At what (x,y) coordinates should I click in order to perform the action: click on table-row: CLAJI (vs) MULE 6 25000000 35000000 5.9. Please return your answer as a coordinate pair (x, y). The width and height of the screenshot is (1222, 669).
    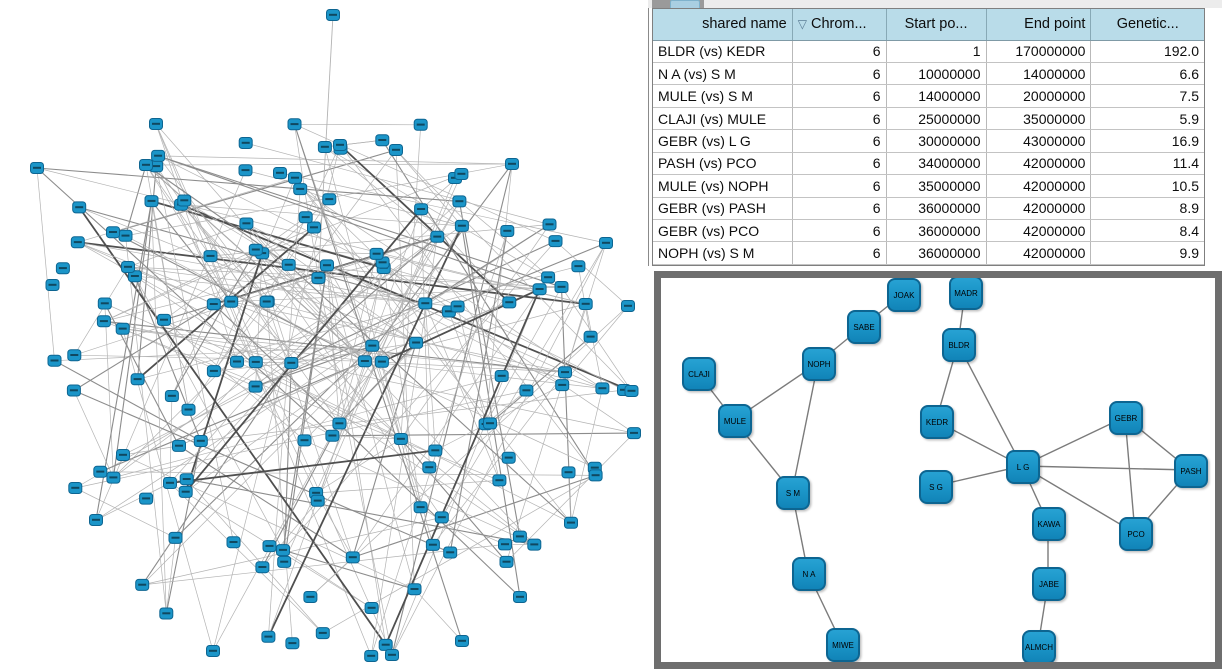
    Looking at the image, I should click on (928, 119).